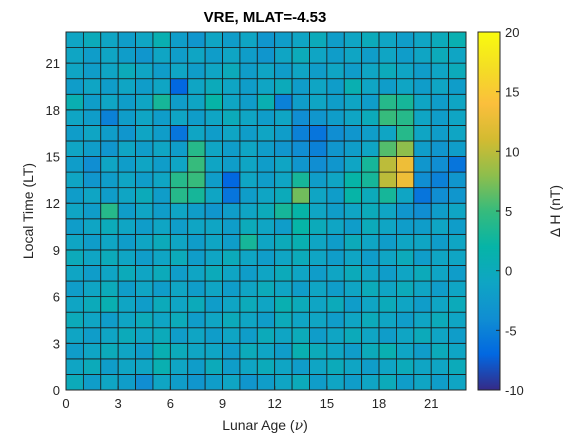  What do you see at coordinates (514, 390) in the screenshot?
I see `colorbar-tick-label: -10` at bounding box center [514, 390].